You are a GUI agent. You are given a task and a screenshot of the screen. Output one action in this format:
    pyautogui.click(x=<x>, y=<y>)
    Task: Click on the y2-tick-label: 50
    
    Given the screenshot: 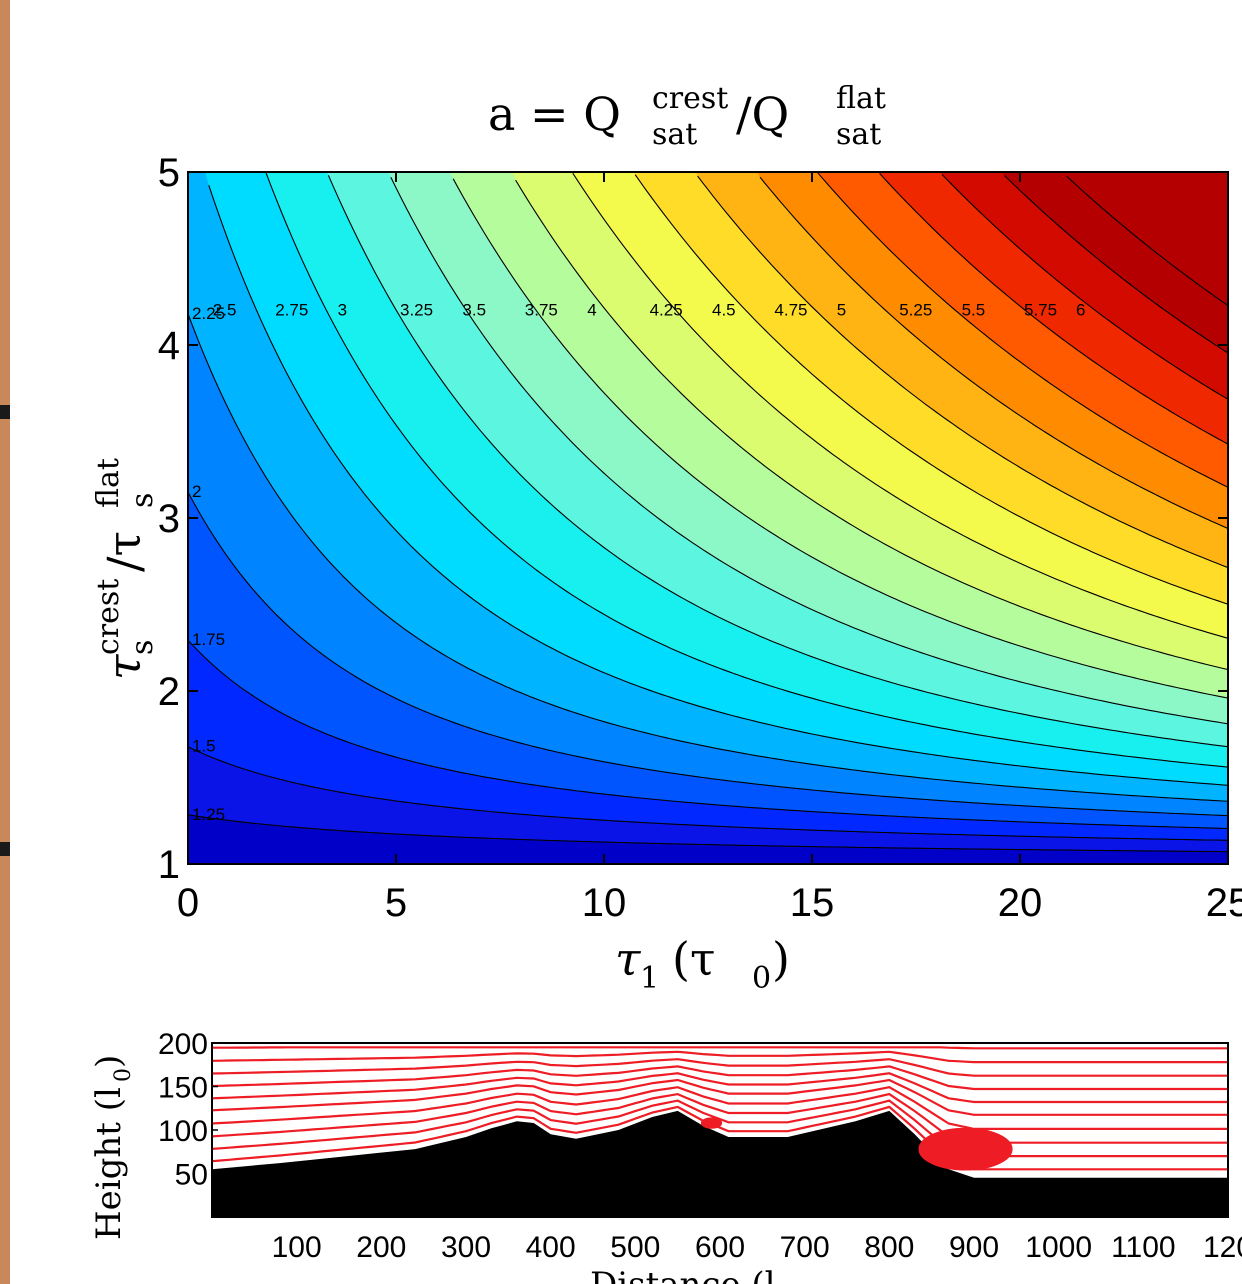 What is the action you would take?
    pyautogui.click(x=191, y=1175)
    